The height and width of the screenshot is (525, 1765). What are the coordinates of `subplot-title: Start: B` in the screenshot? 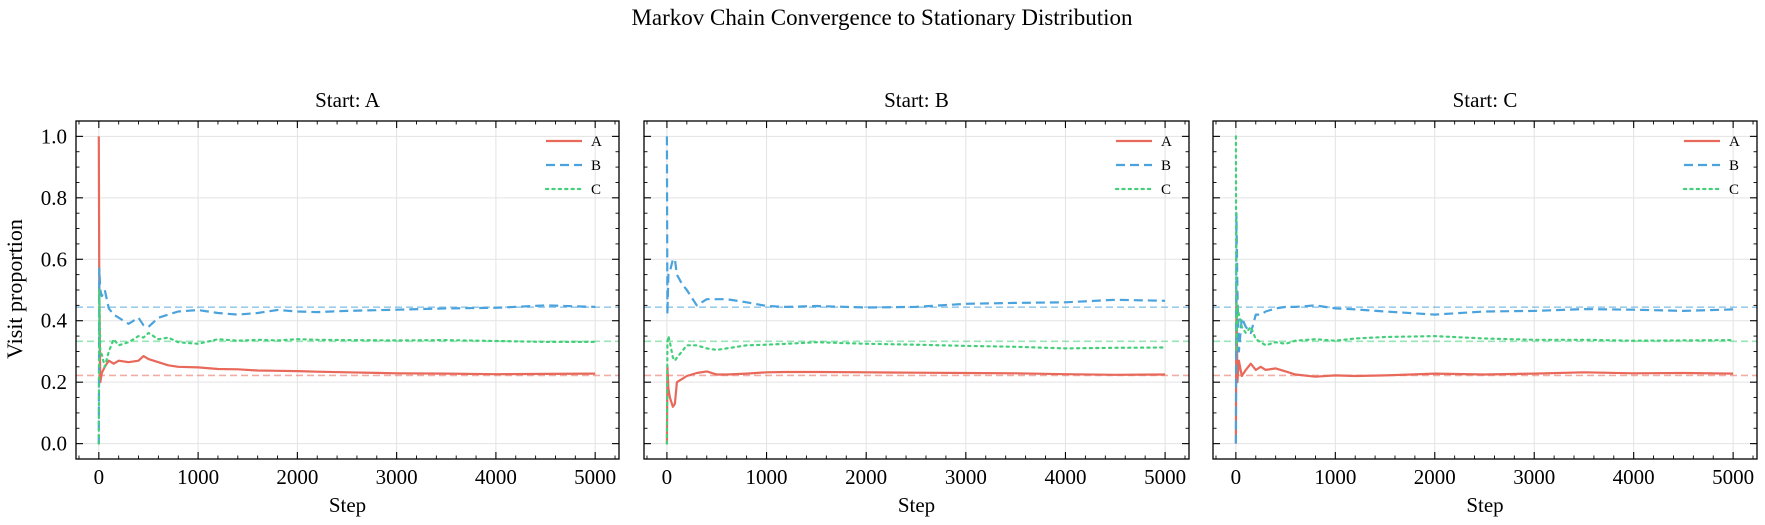 It's located at (916, 100).